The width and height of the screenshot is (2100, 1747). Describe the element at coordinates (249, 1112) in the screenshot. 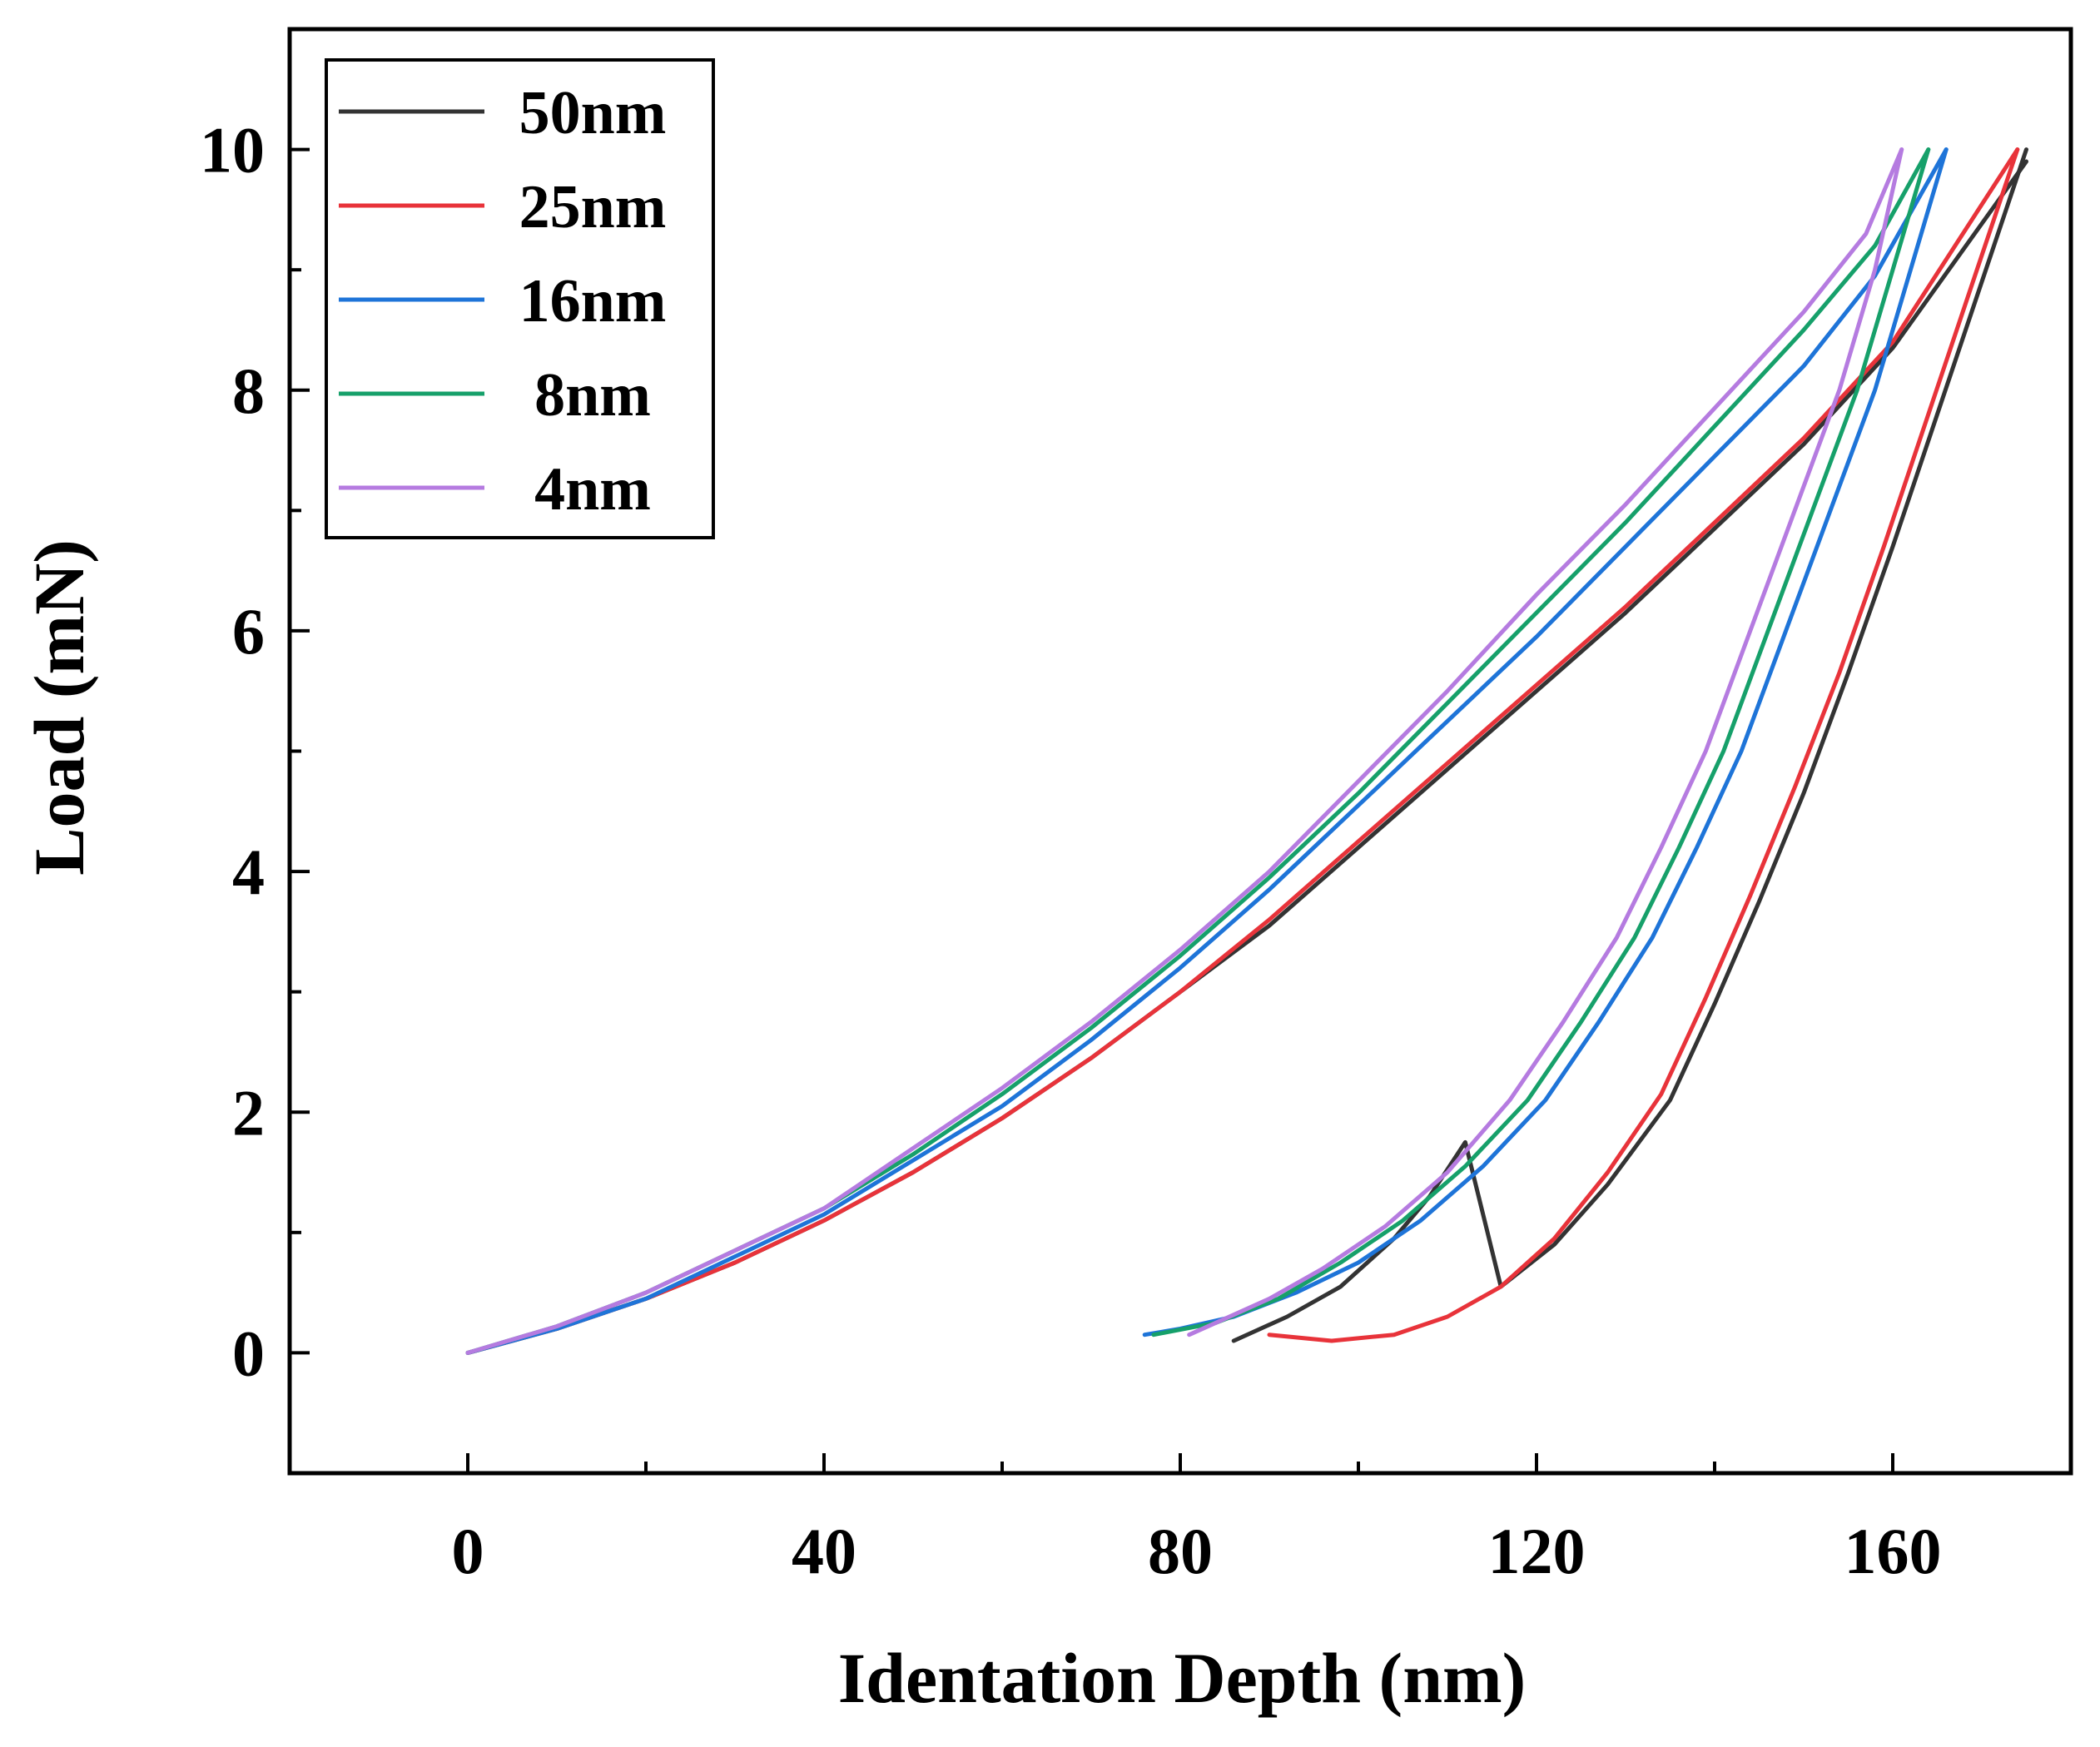

I see `y-tick-label: 2` at that location.